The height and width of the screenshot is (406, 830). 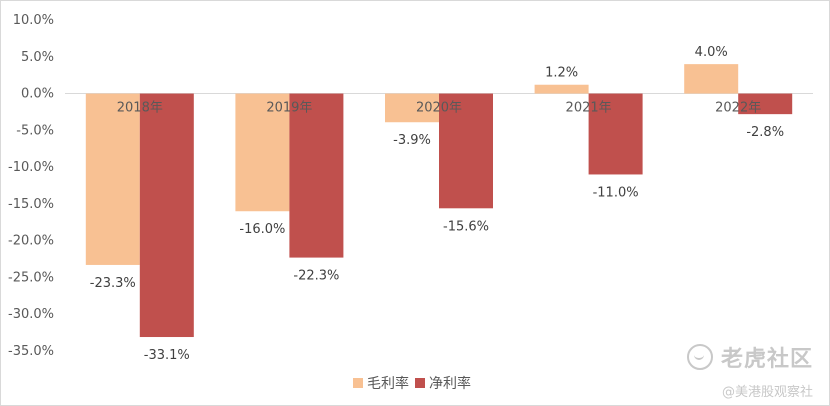 What do you see at coordinates (31, 167) in the screenshot?
I see `y-tick-label: -10.0%` at bounding box center [31, 167].